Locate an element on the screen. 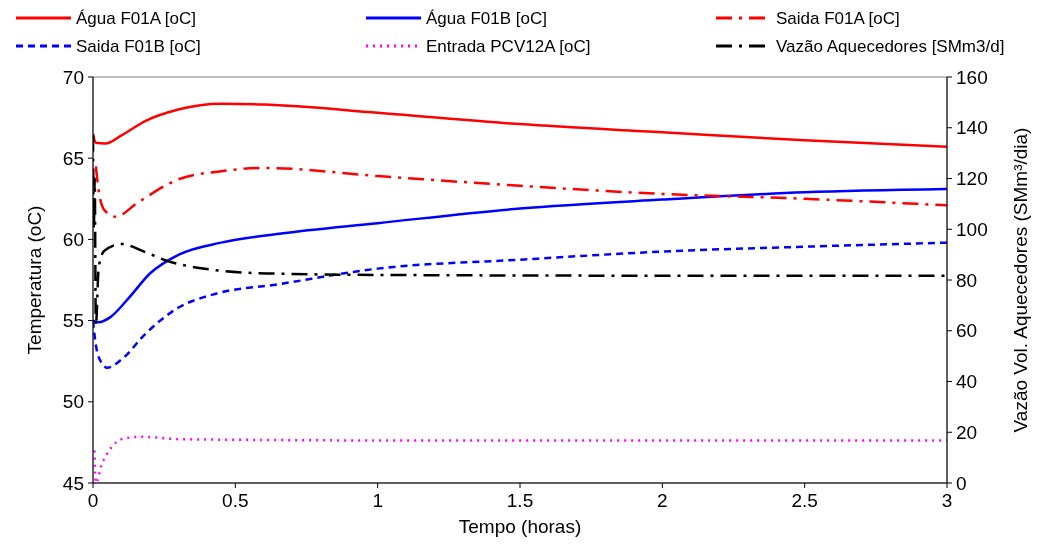 The image size is (1052, 558). x-tick-label: 0.5 is located at coordinates (235, 500).